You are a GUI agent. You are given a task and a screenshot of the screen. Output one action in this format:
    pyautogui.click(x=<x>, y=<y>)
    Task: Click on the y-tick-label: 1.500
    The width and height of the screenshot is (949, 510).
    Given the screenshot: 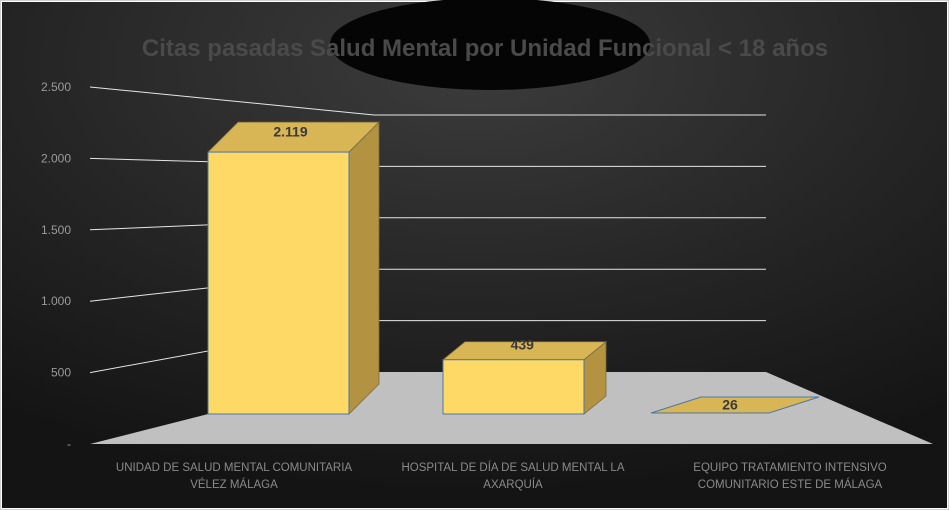 What is the action you would take?
    pyautogui.click(x=56, y=230)
    